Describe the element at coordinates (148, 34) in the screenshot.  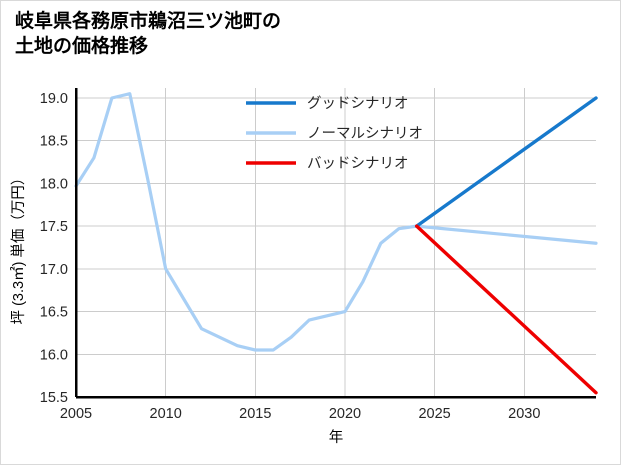
I see `page-title: 岐阜県各務原市鵜沼三ツ池町の 土地の価格推移` at that location.